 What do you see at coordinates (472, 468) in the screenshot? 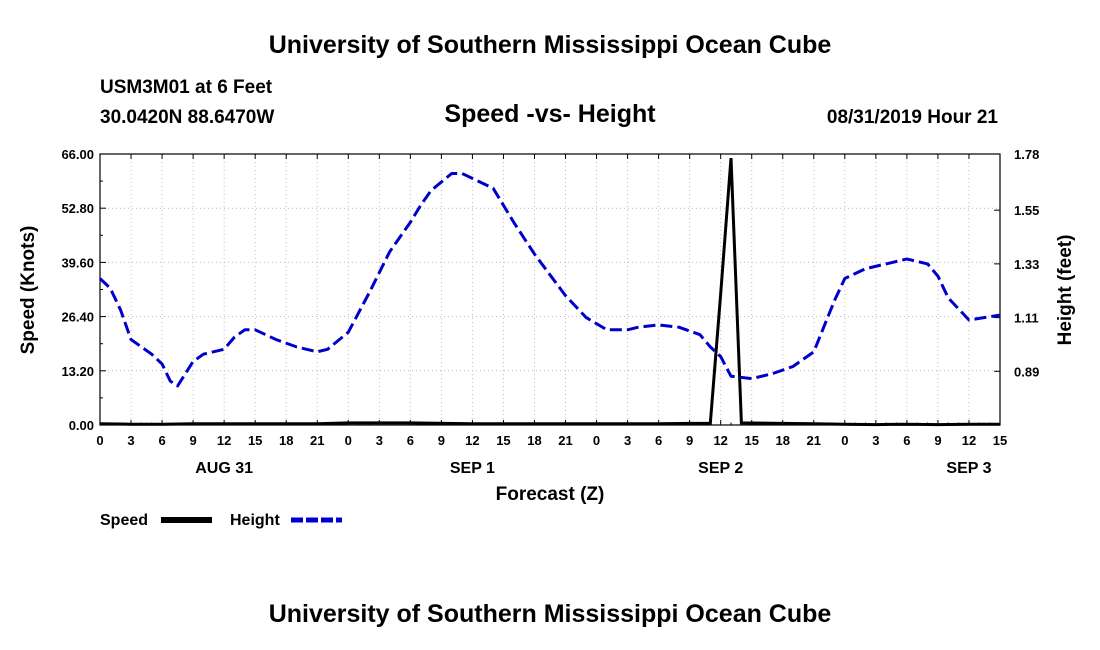
I see `date-label: SEP 1` at bounding box center [472, 468].